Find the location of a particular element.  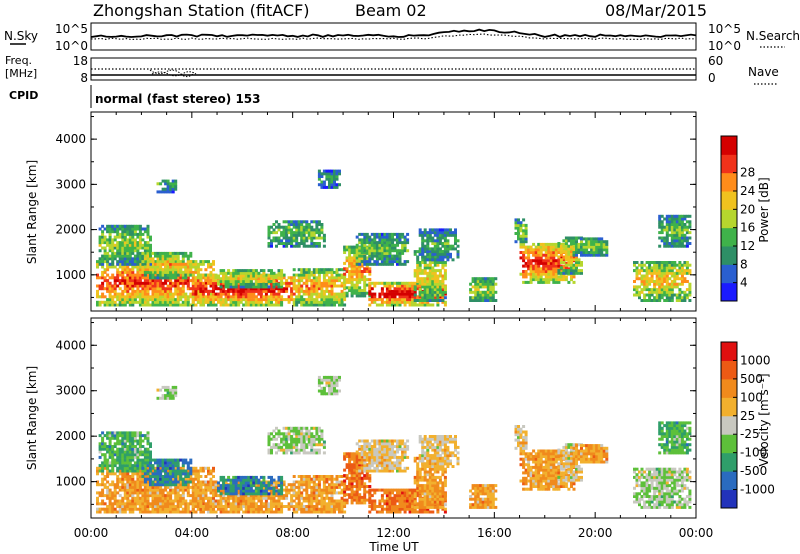

nave-tick-bottom: 0 is located at coordinates (712, 78).